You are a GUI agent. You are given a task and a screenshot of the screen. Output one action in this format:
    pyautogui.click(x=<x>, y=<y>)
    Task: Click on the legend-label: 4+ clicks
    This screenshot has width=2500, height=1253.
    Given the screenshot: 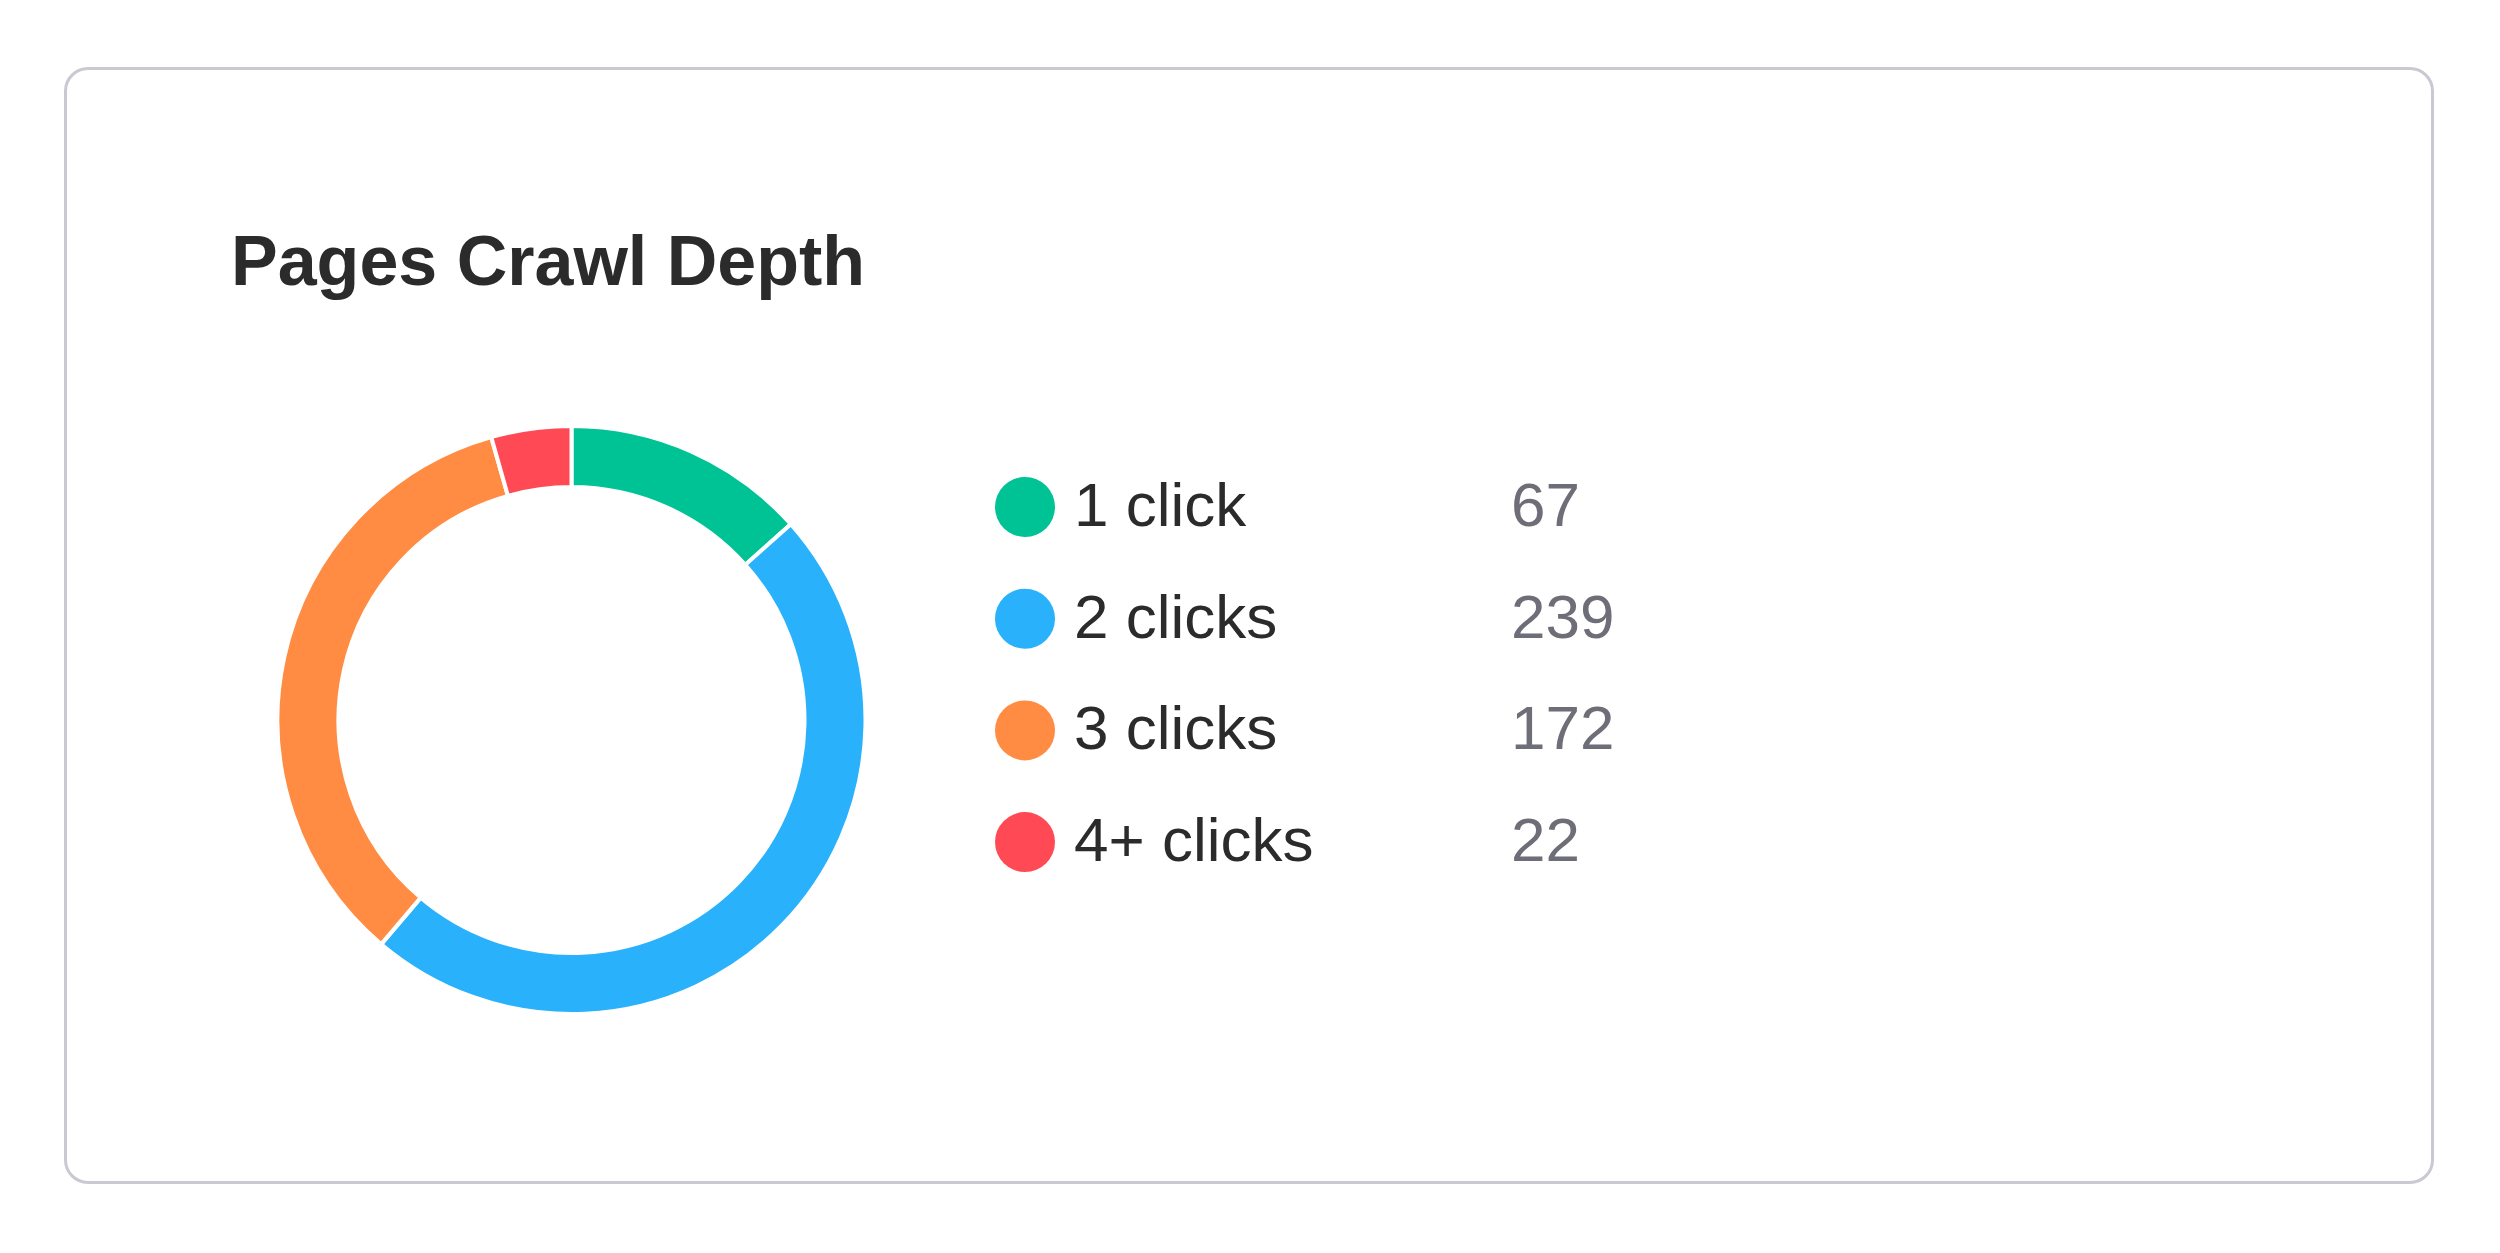 What is the action you would take?
    pyautogui.click(x=1194, y=840)
    